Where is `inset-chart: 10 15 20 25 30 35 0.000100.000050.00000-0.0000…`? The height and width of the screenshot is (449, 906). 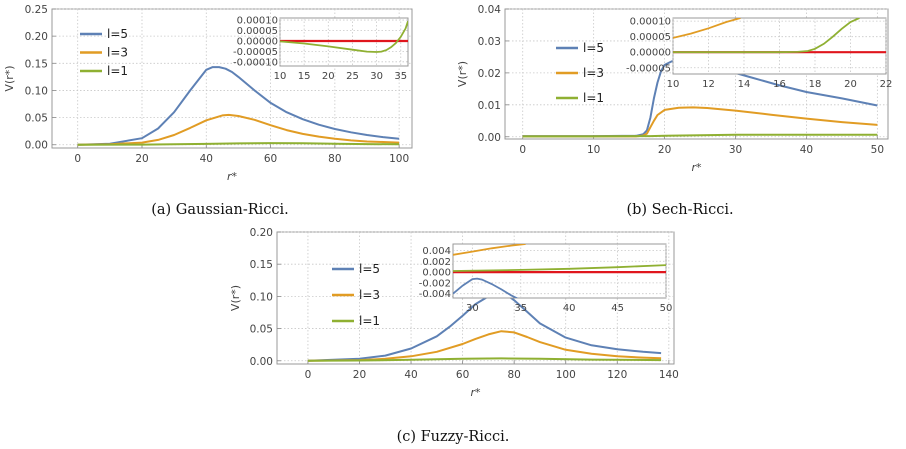
inset-chart: 10 15 20 25 30 35 0.000100.000050.00000-0.0000… is located at coordinates (321, 49).